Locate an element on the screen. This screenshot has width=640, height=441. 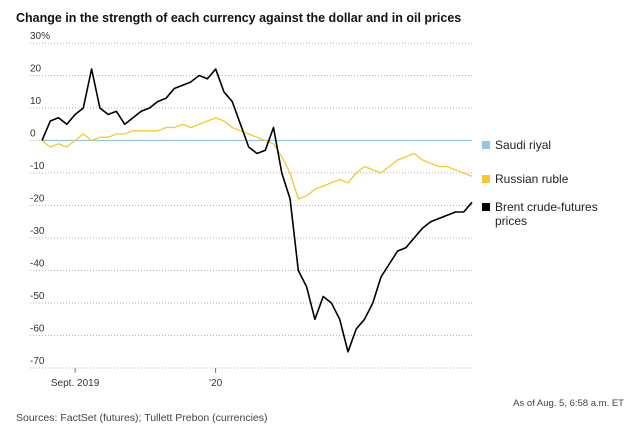
y-tick-label: -60 is located at coordinates (37, 329).